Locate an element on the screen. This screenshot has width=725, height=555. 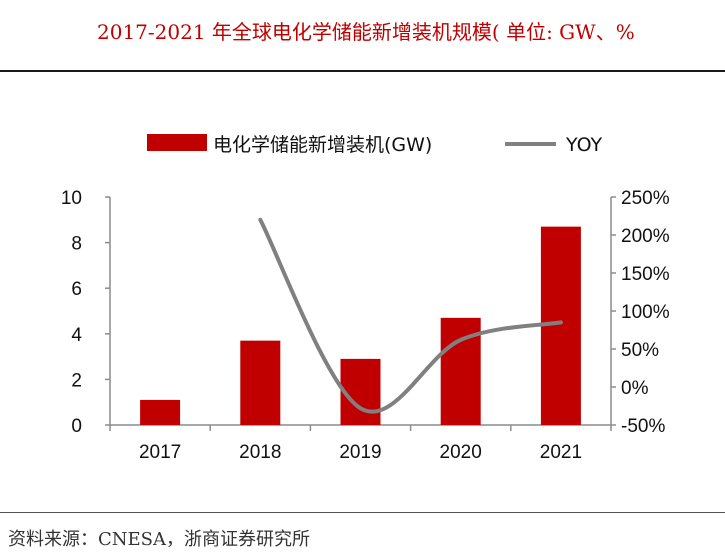
y-left-tick-label: 8 is located at coordinates (76, 244).